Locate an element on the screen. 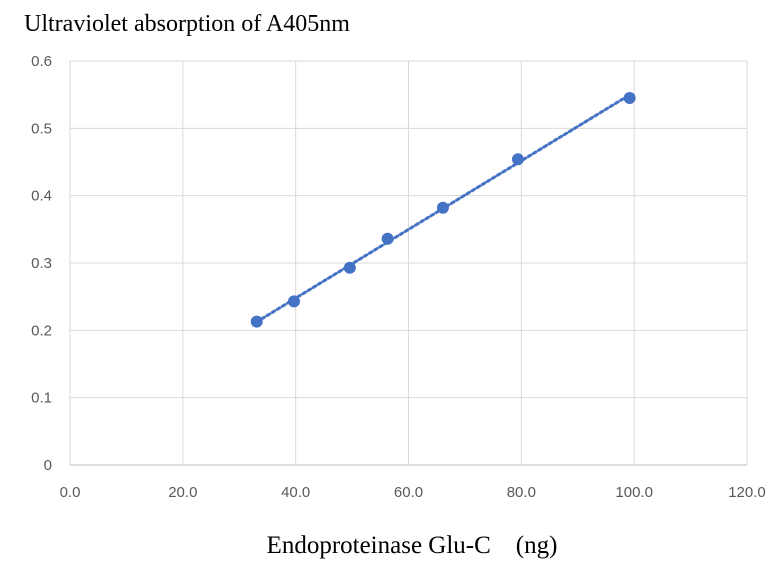 Image resolution: width=779 pixels, height=568 pixels. y-tick-label: 0.2 is located at coordinates (41, 330).